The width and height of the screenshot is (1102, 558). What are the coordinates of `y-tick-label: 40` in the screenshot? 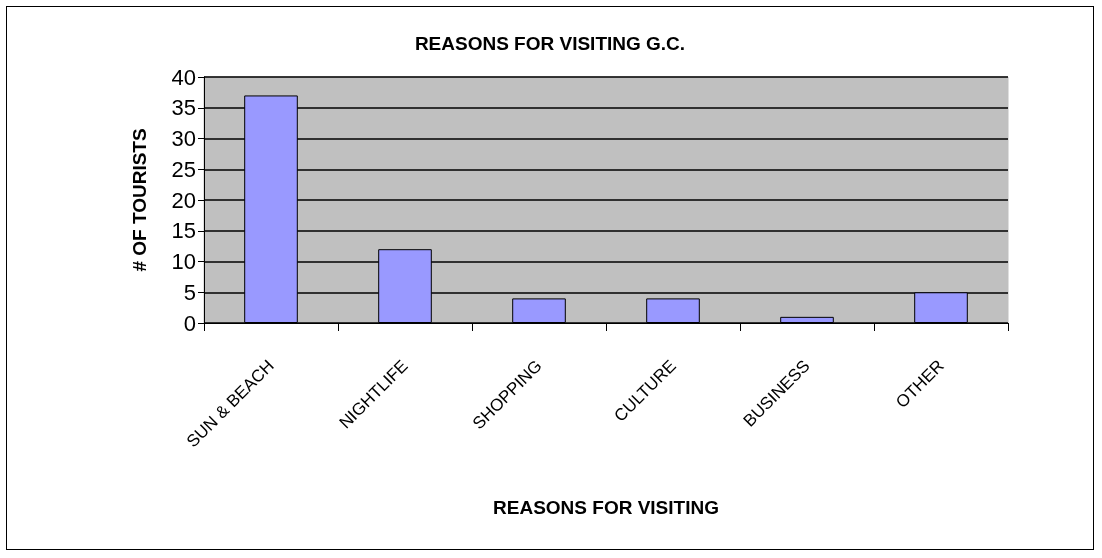 It's located at (183, 77).